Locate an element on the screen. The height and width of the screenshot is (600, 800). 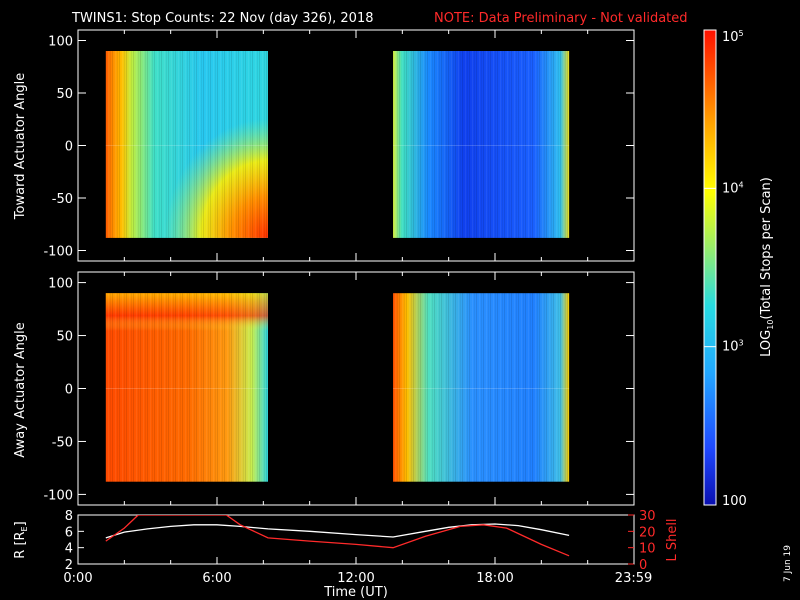
colorbar-label: LOG10(Total Stops per Scan) is located at coordinates (767, 267).